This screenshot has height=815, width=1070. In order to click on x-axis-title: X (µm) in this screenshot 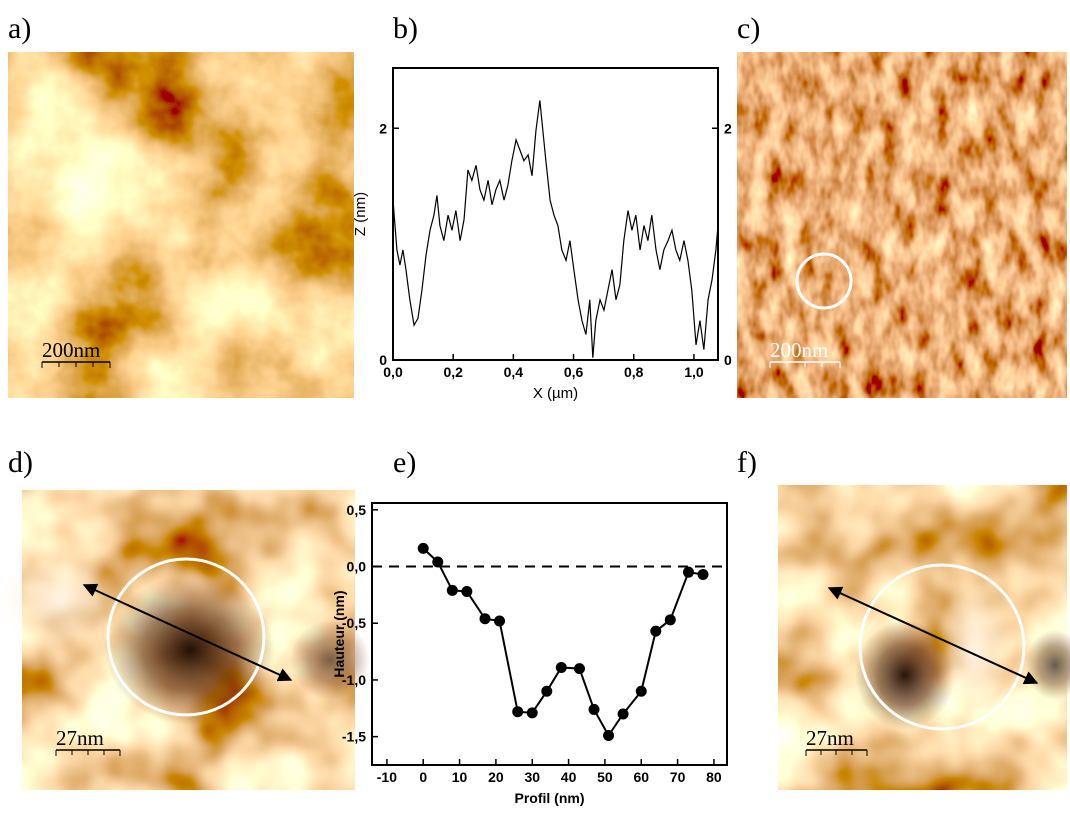, I will do `click(555, 393)`.